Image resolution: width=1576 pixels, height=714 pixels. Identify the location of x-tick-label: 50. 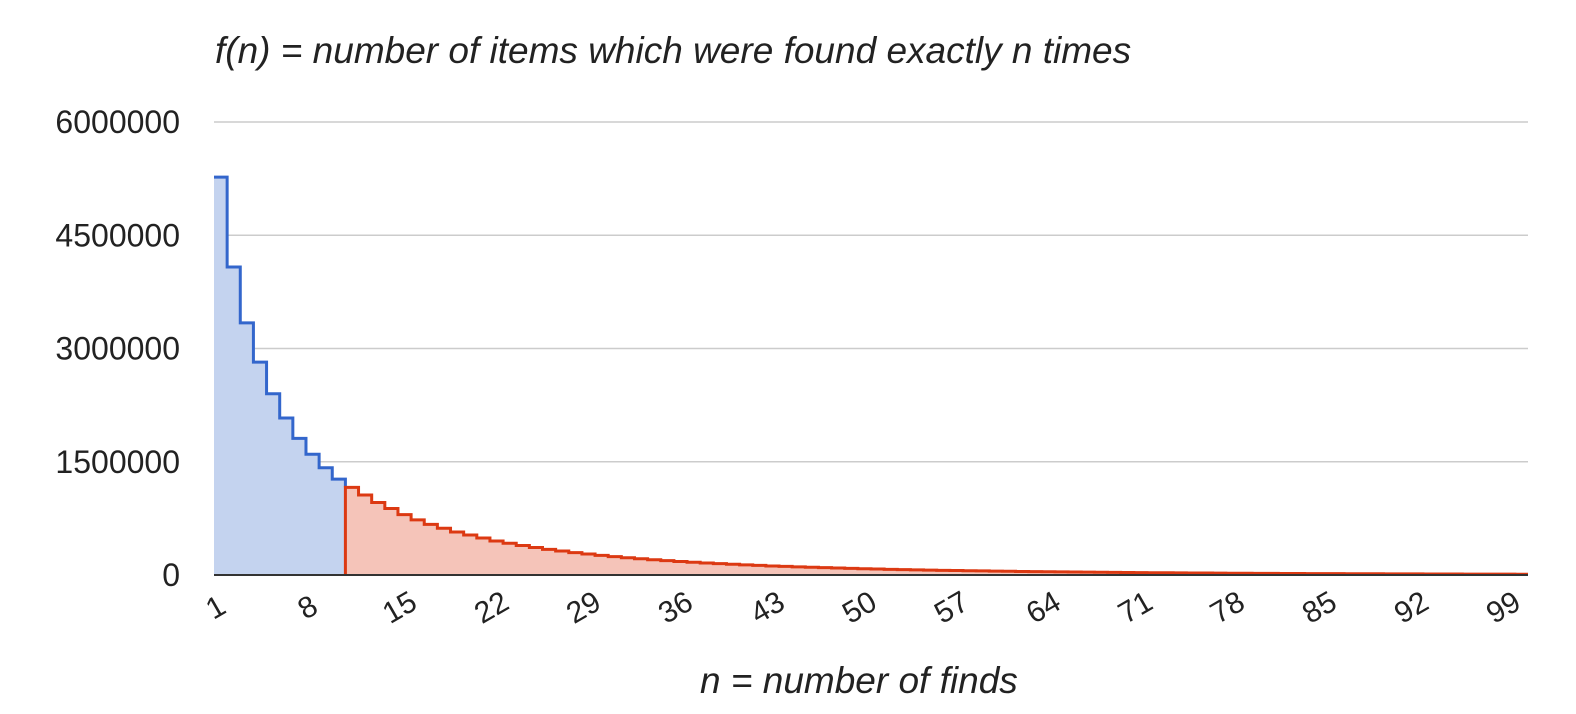
(859, 607).